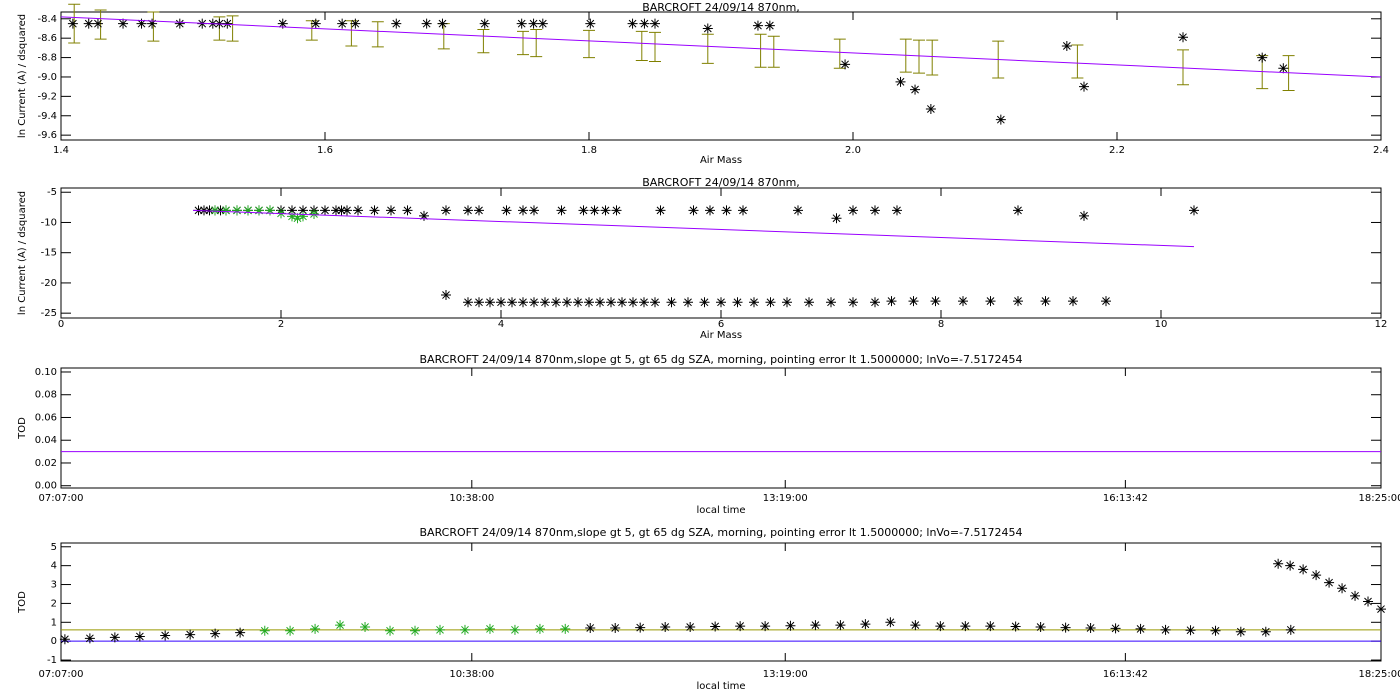  Describe the element at coordinates (54, 622) in the screenshot. I see `y-tick-label: 1` at that location.